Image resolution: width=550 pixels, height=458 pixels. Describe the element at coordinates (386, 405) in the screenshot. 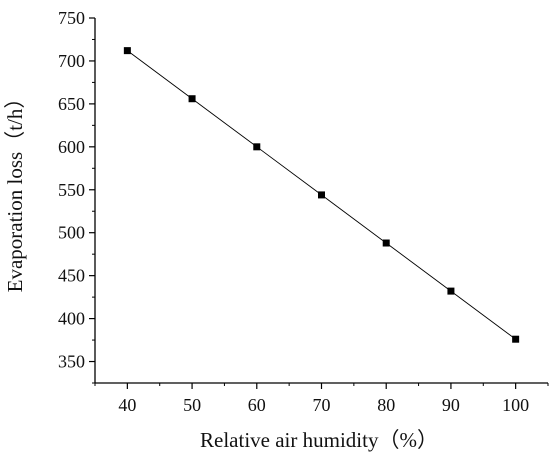

I see `x-tick-label: 80` at that location.